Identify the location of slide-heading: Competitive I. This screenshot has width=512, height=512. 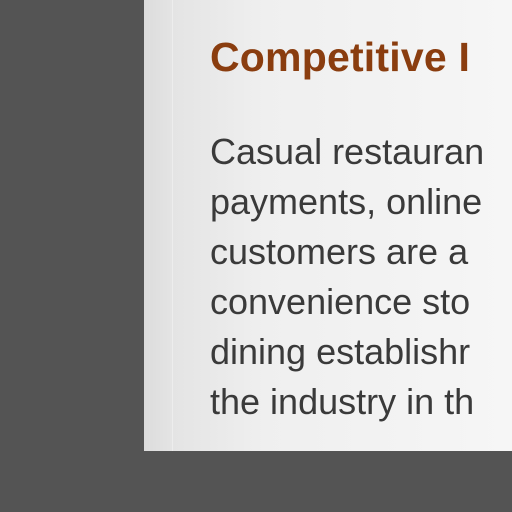
(340, 57).